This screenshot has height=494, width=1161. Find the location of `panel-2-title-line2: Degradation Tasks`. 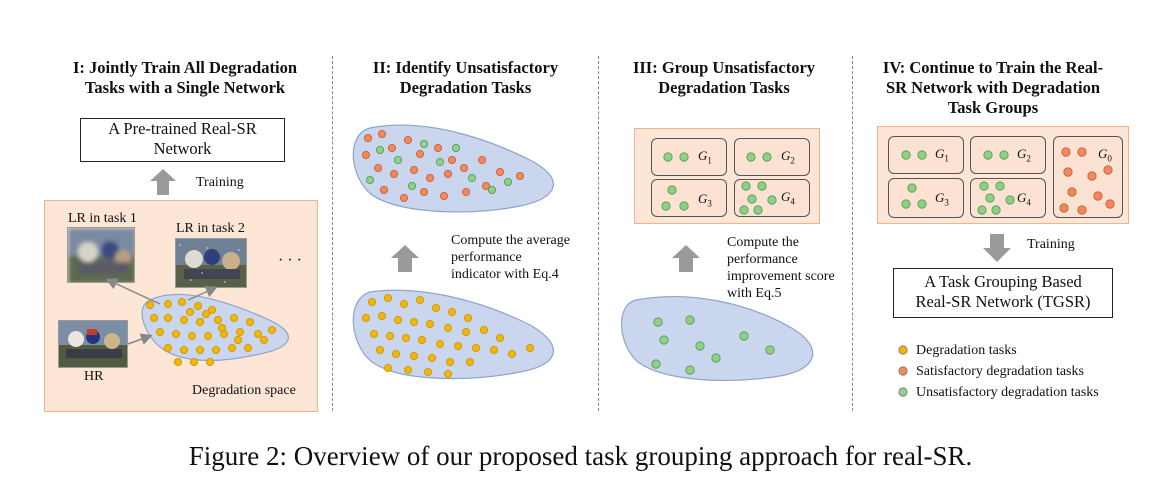

panel-2-title-line2: Degradation Tasks is located at coordinates (465, 87).